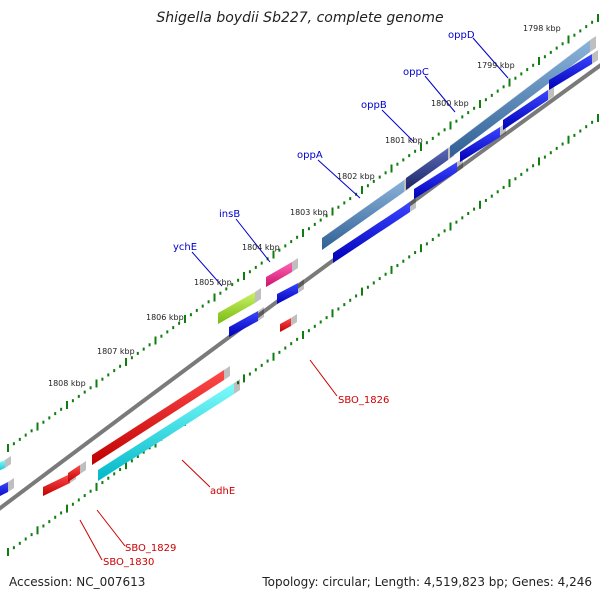 This screenshot has height=600, width=600. I want to click on blast-steel-block-1-face, so click(363, 215).